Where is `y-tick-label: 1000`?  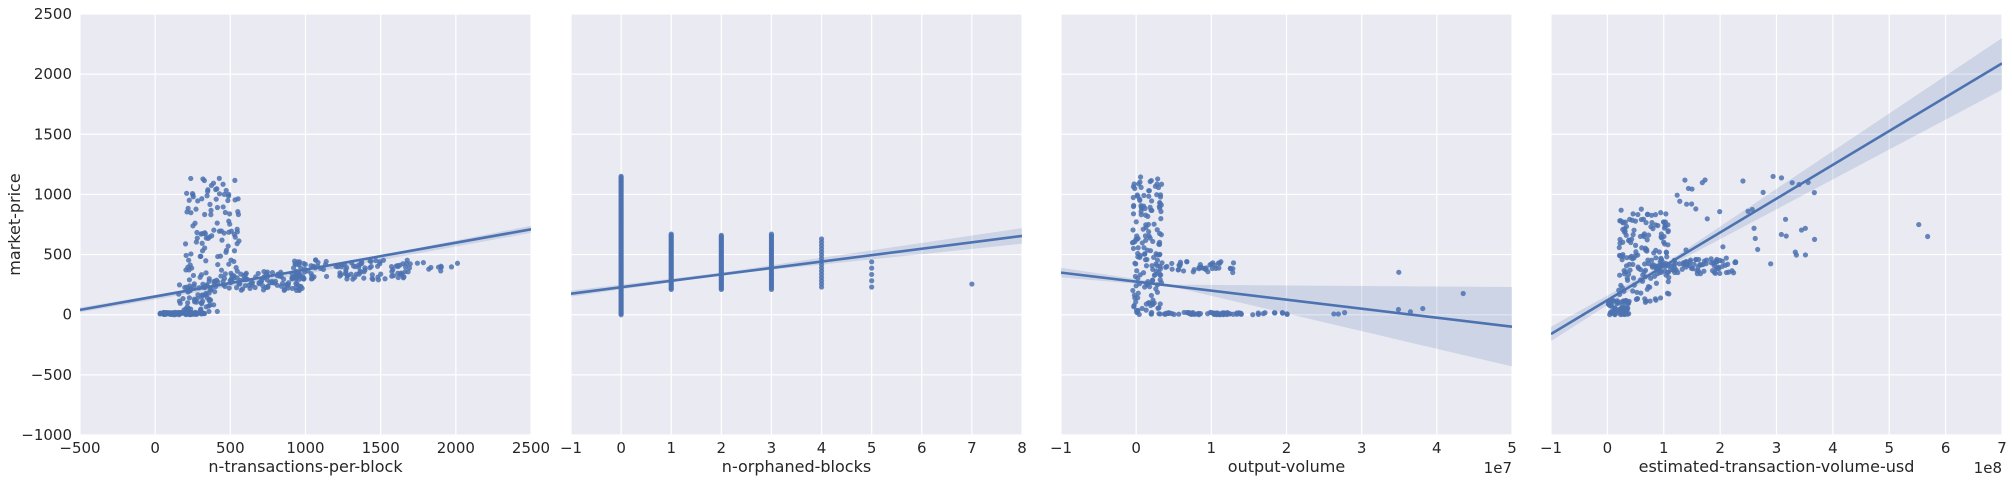 y-tick-label: 1000 is located at coordinates (53, 194).